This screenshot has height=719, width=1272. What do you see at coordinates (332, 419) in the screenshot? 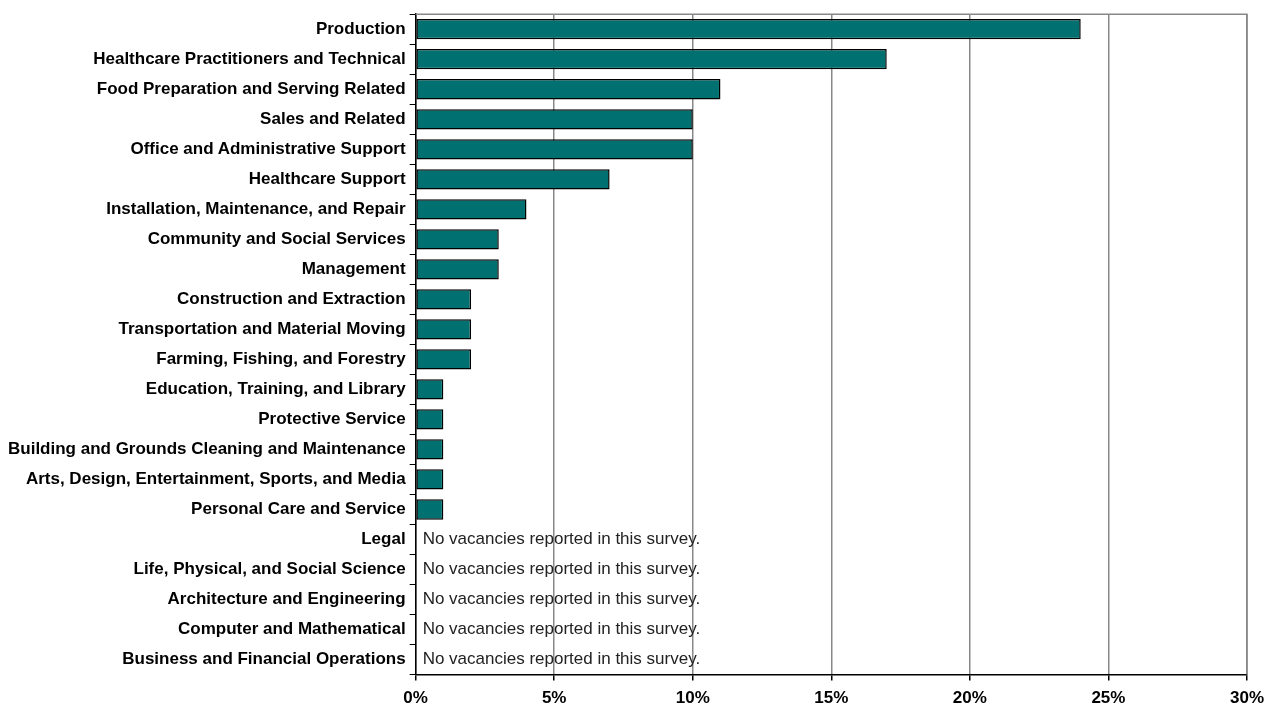
I see `y-tick-label: Protective Service` at bounding box center [332, 419].